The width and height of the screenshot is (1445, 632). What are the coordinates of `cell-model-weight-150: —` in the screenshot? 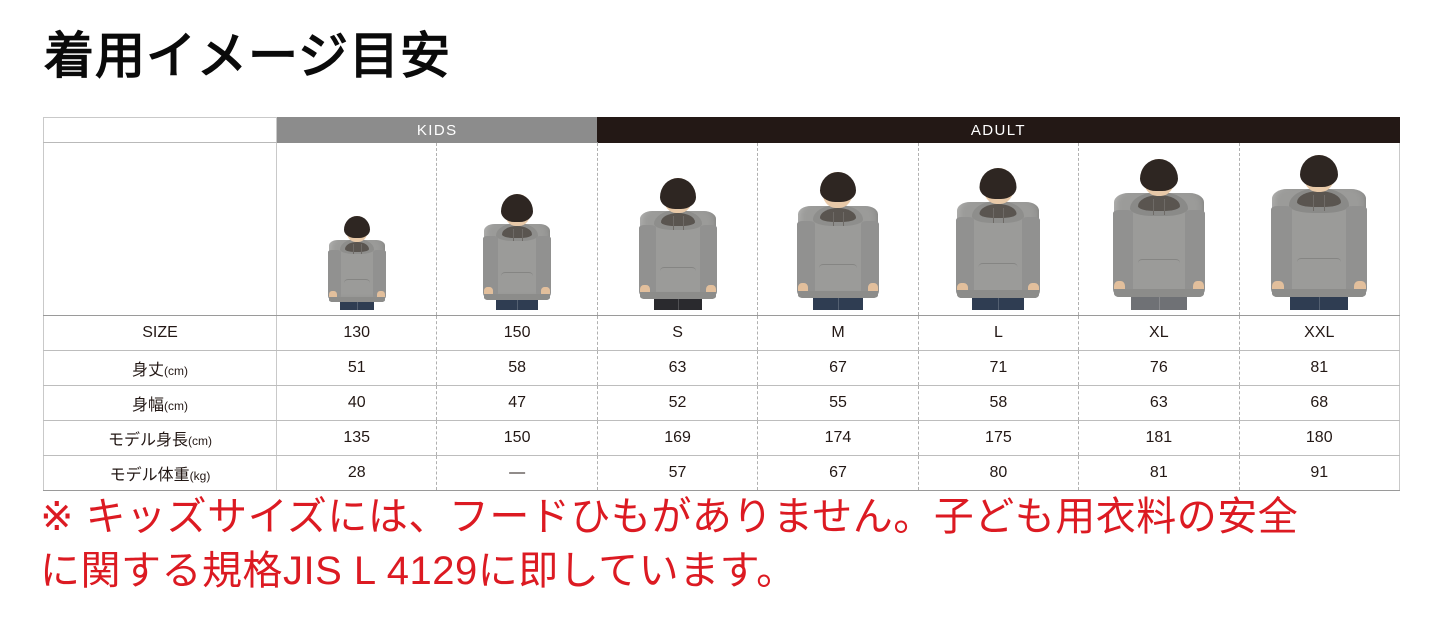 It's located at (517, 473).